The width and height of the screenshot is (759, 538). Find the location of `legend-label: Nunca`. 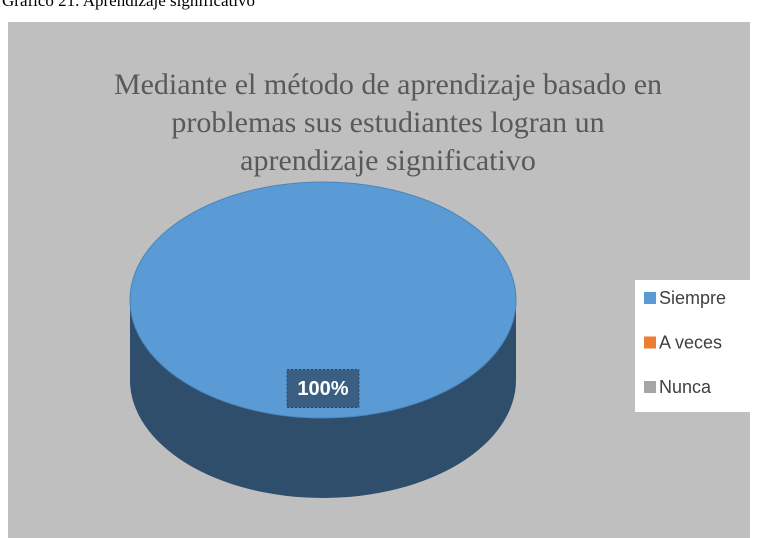

legend-label: Nunca is located at coordinates (685, 387).